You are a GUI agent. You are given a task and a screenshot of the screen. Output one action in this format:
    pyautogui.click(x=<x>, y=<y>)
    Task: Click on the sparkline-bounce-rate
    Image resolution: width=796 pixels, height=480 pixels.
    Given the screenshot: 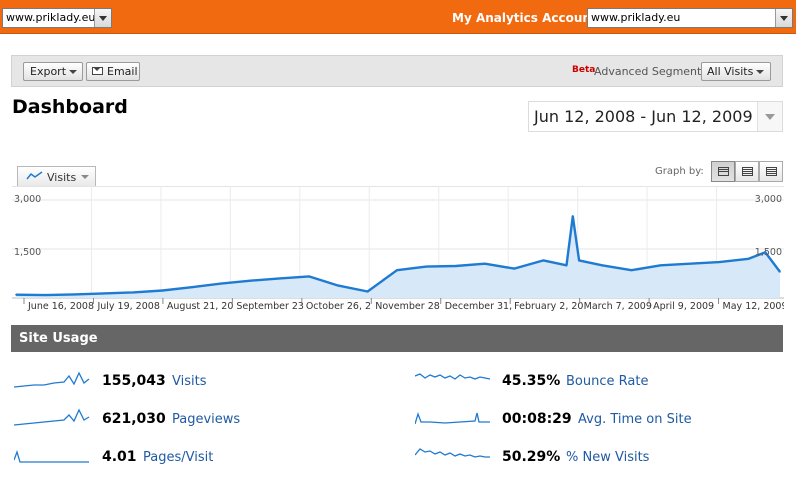 What is the action you would take?
    pyautogui.click(x=453, y=376)
    